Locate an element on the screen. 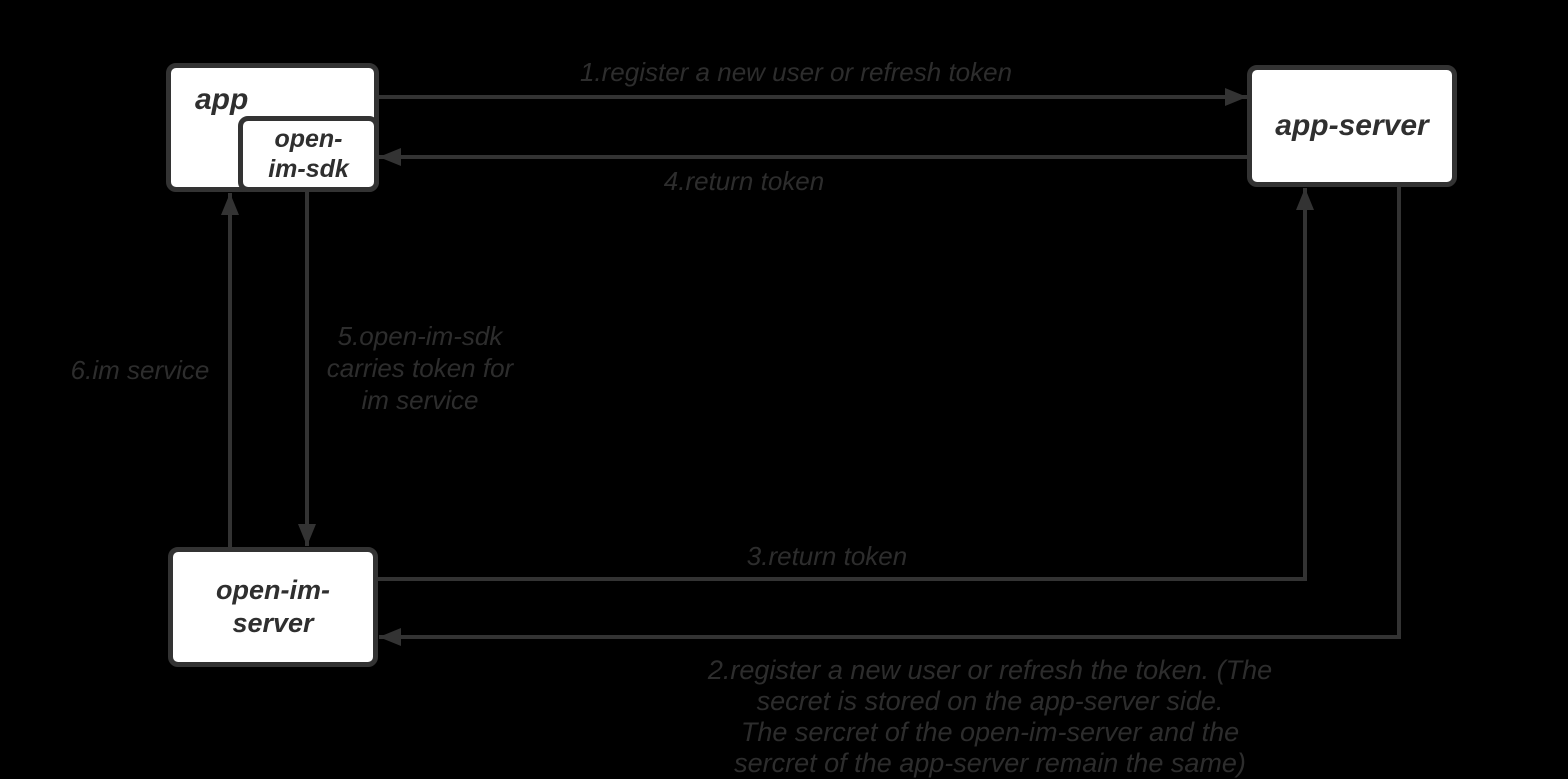 This screenshot has height=779, width=1568. edge-1-label: 1.register a new user or refresh token is located at coordinates (796, 72).